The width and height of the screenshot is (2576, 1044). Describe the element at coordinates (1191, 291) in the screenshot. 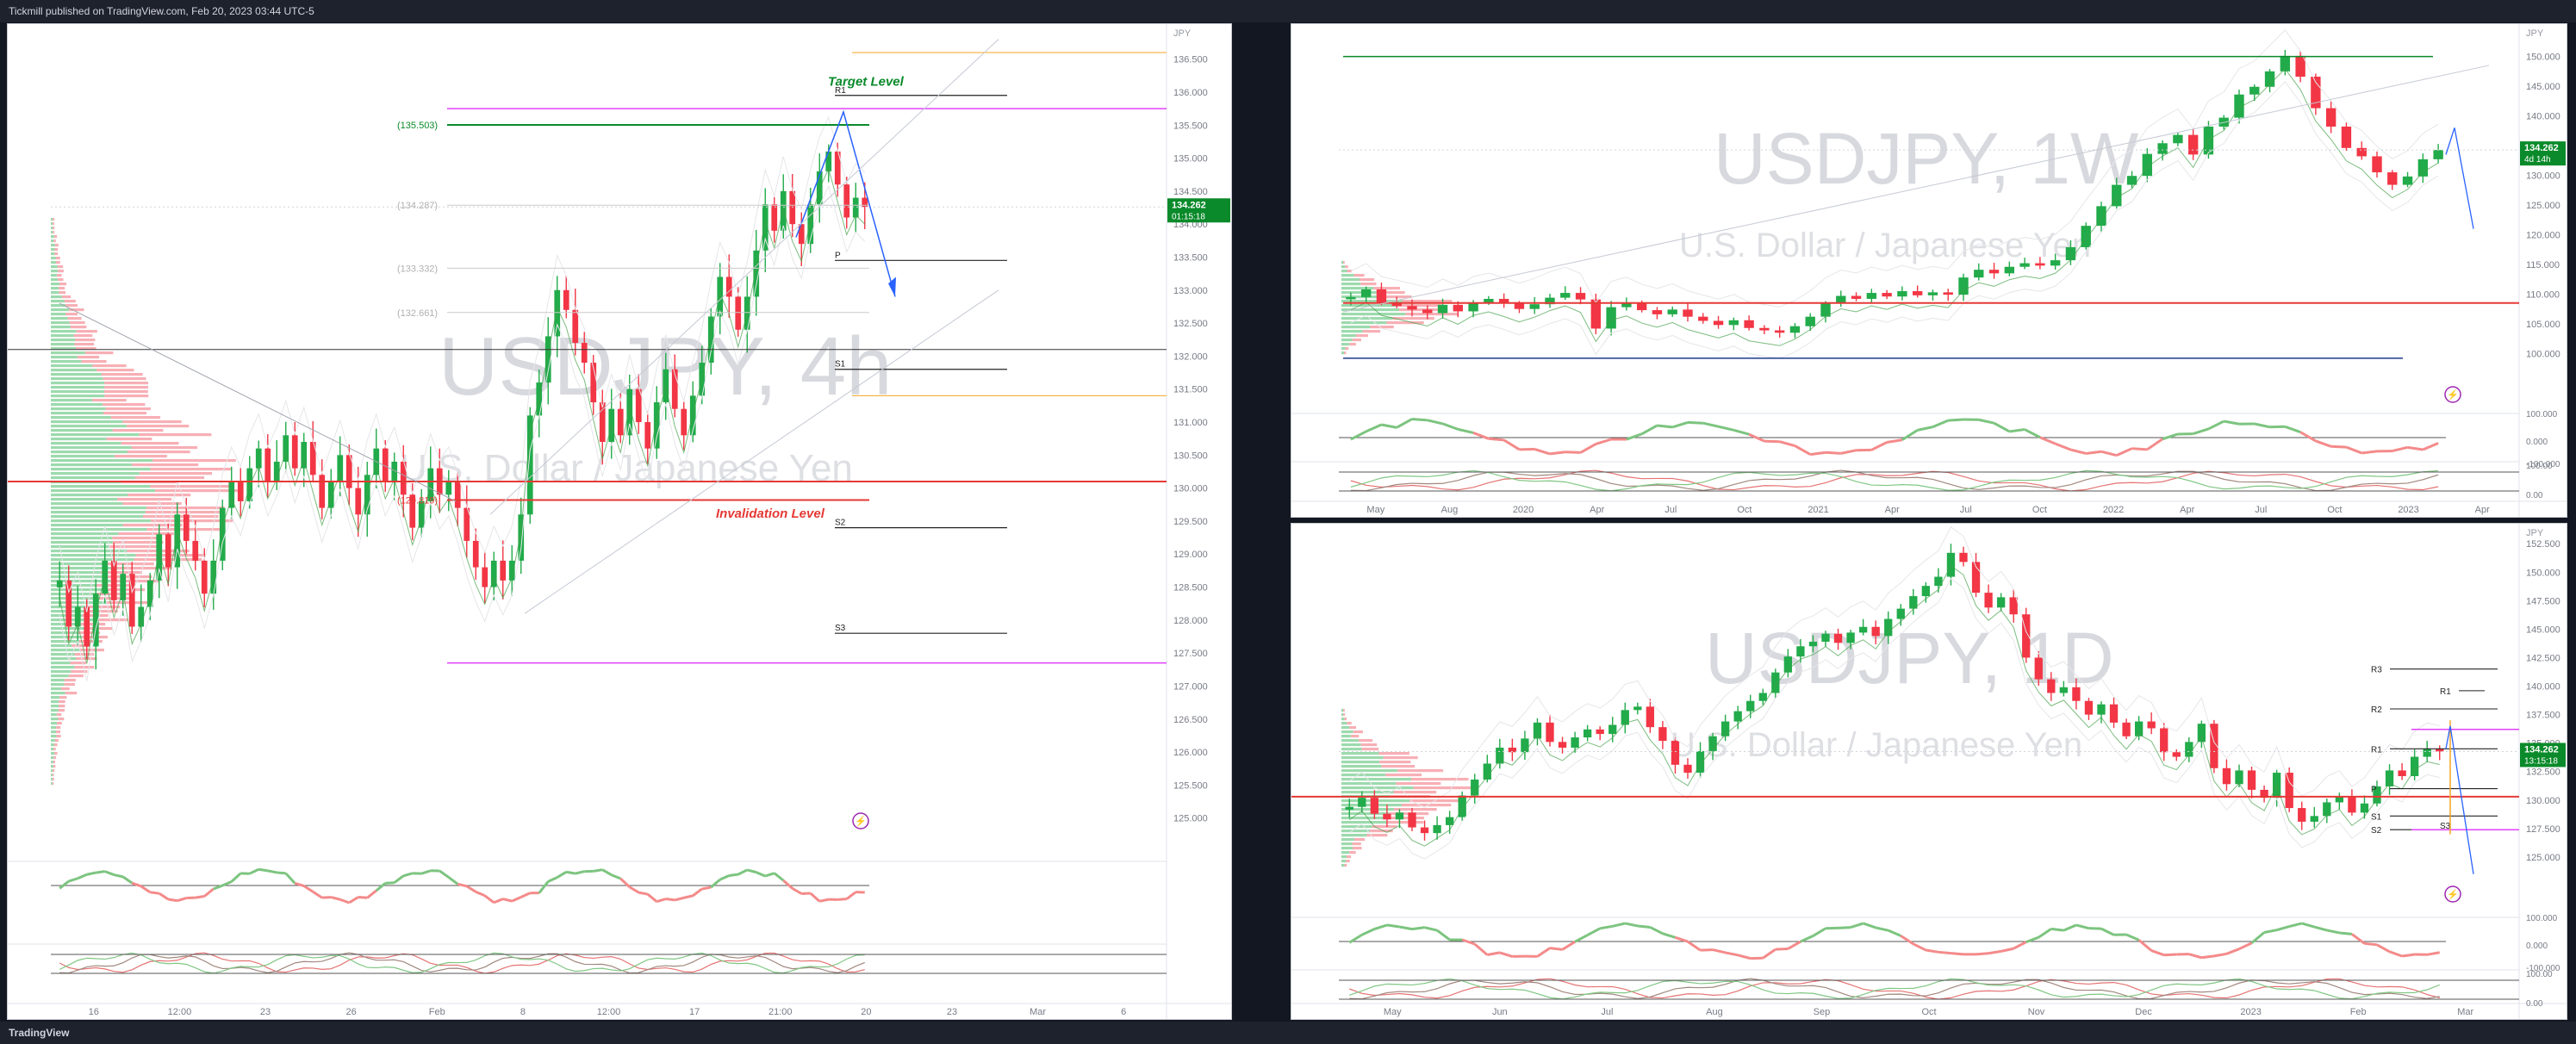

I see `y-tick-label: 133.000` at that location.